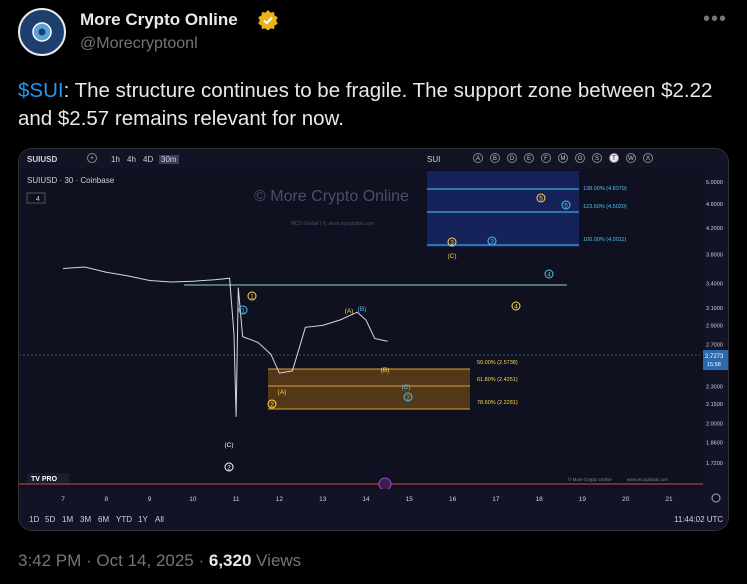 This screenshot has width=747, height=584. I want to click on wave-c-white: (C), so click(228, 445).